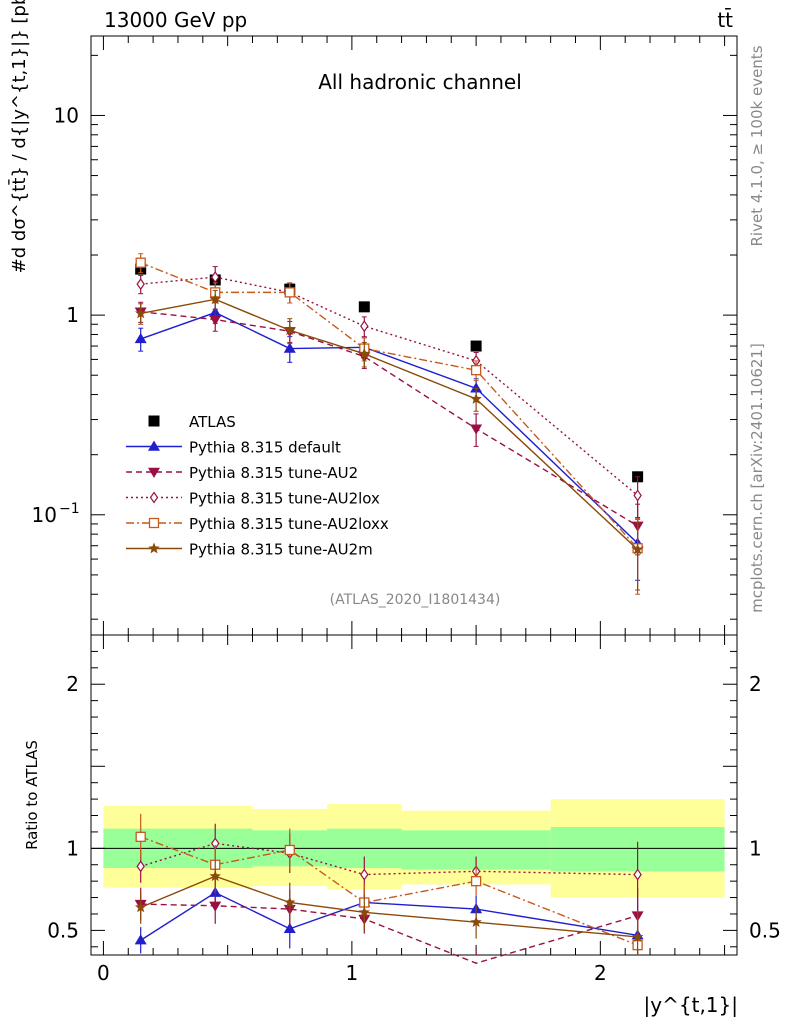 The image size is (786, 1024). I want to click on legend-label: ATLAS, so click(212, 422).